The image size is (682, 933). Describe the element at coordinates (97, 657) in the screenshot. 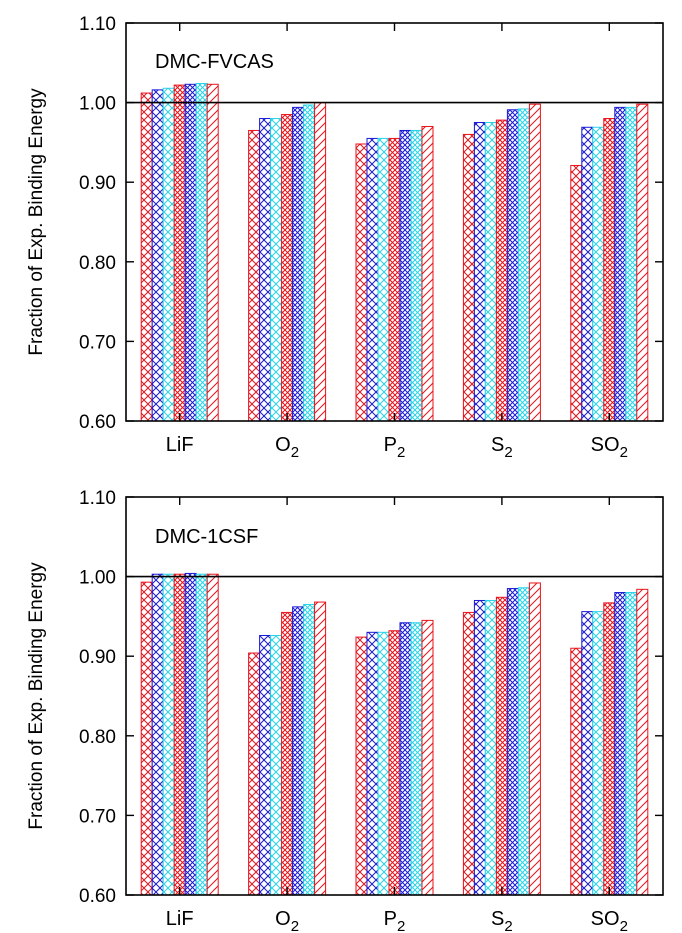

I see `y-tick-label: 0.90` at that location.